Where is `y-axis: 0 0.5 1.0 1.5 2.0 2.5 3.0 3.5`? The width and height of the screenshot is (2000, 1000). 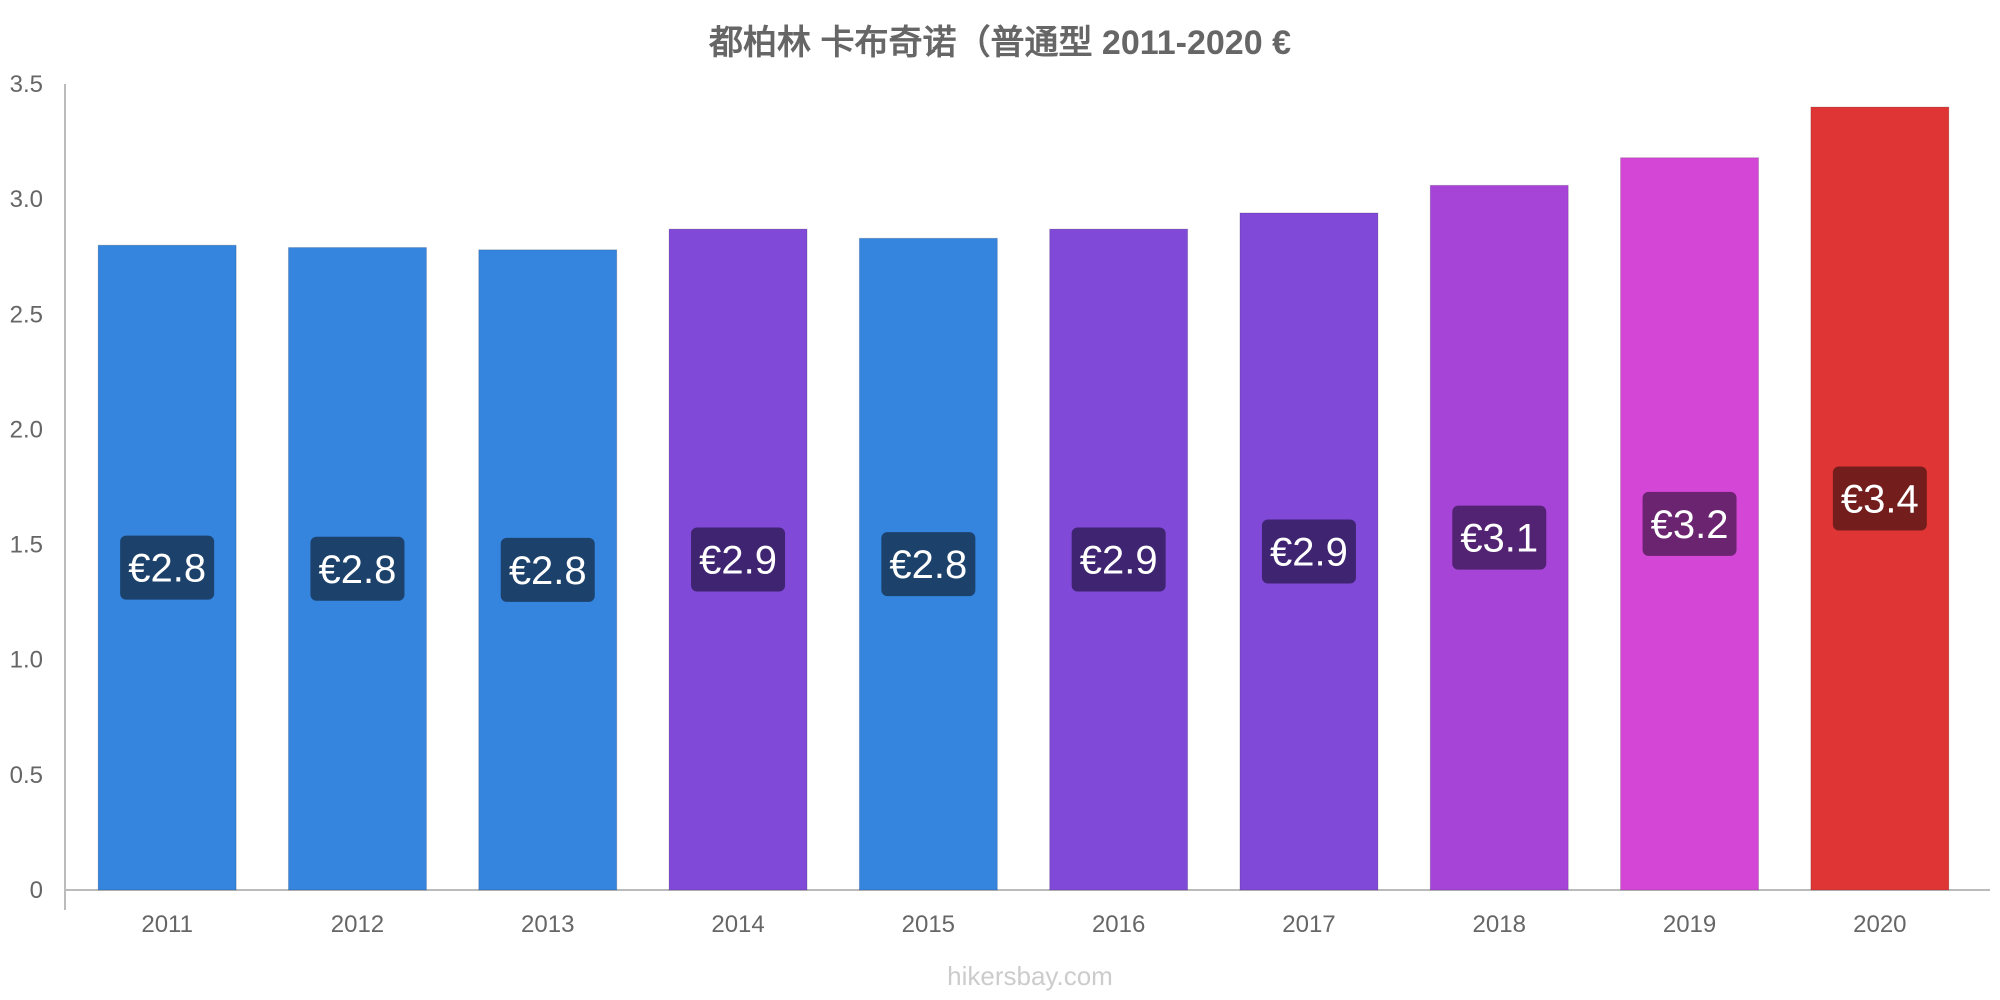
y-axis: 0 0.5 1.0 1.5 2.0 2.5 3.0 3.5 is located at coordinates (38, 490).